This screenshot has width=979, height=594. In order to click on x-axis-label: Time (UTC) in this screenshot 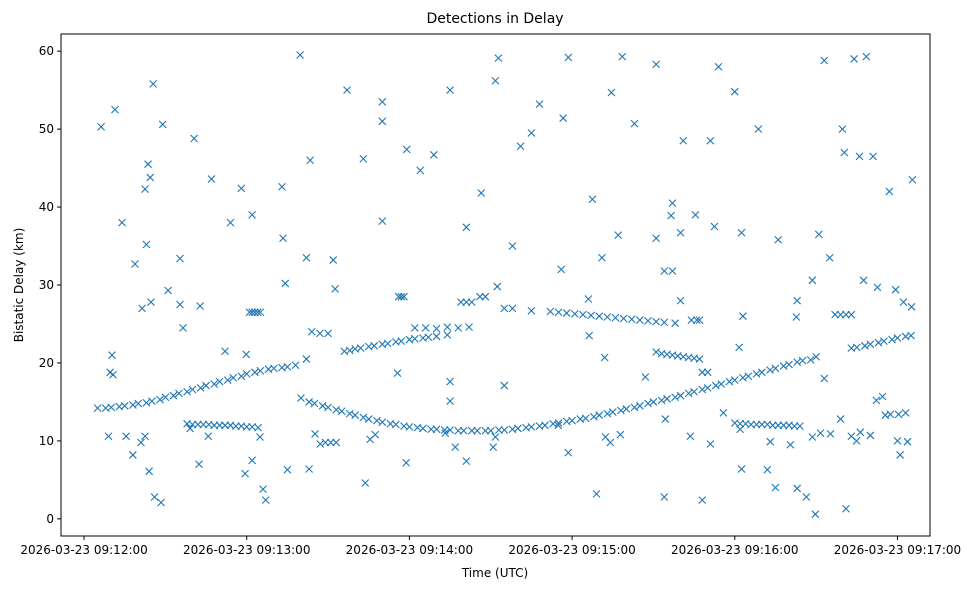, I will do `click(494, 573)`.